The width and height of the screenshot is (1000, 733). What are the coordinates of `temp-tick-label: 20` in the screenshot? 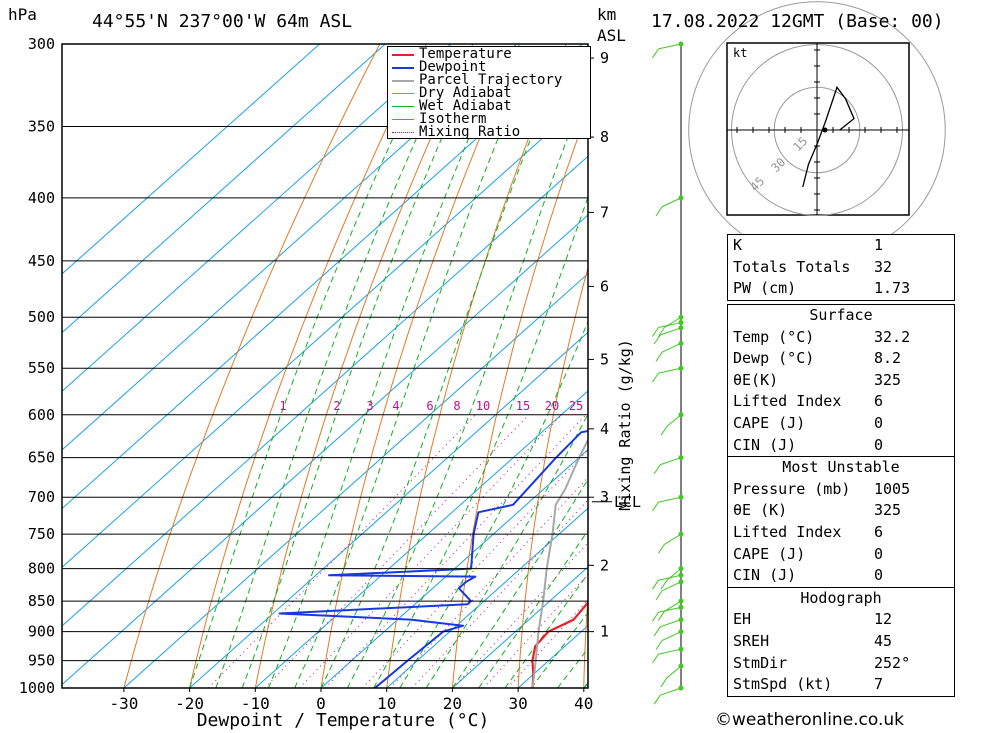 It's located at (452, 703).